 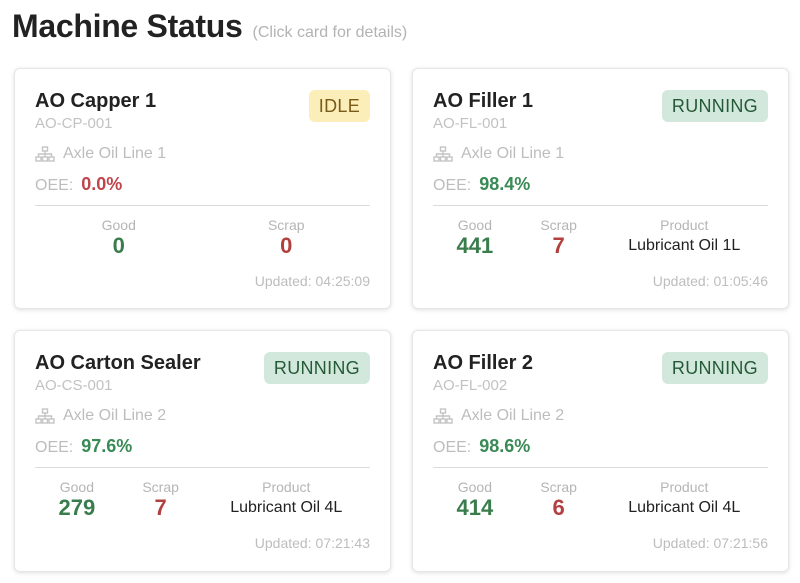 What do you see at coordinates (470, 385) in the screenshot?
I see `machine-code: AO-FL-002` at bounding box center [470, 385].